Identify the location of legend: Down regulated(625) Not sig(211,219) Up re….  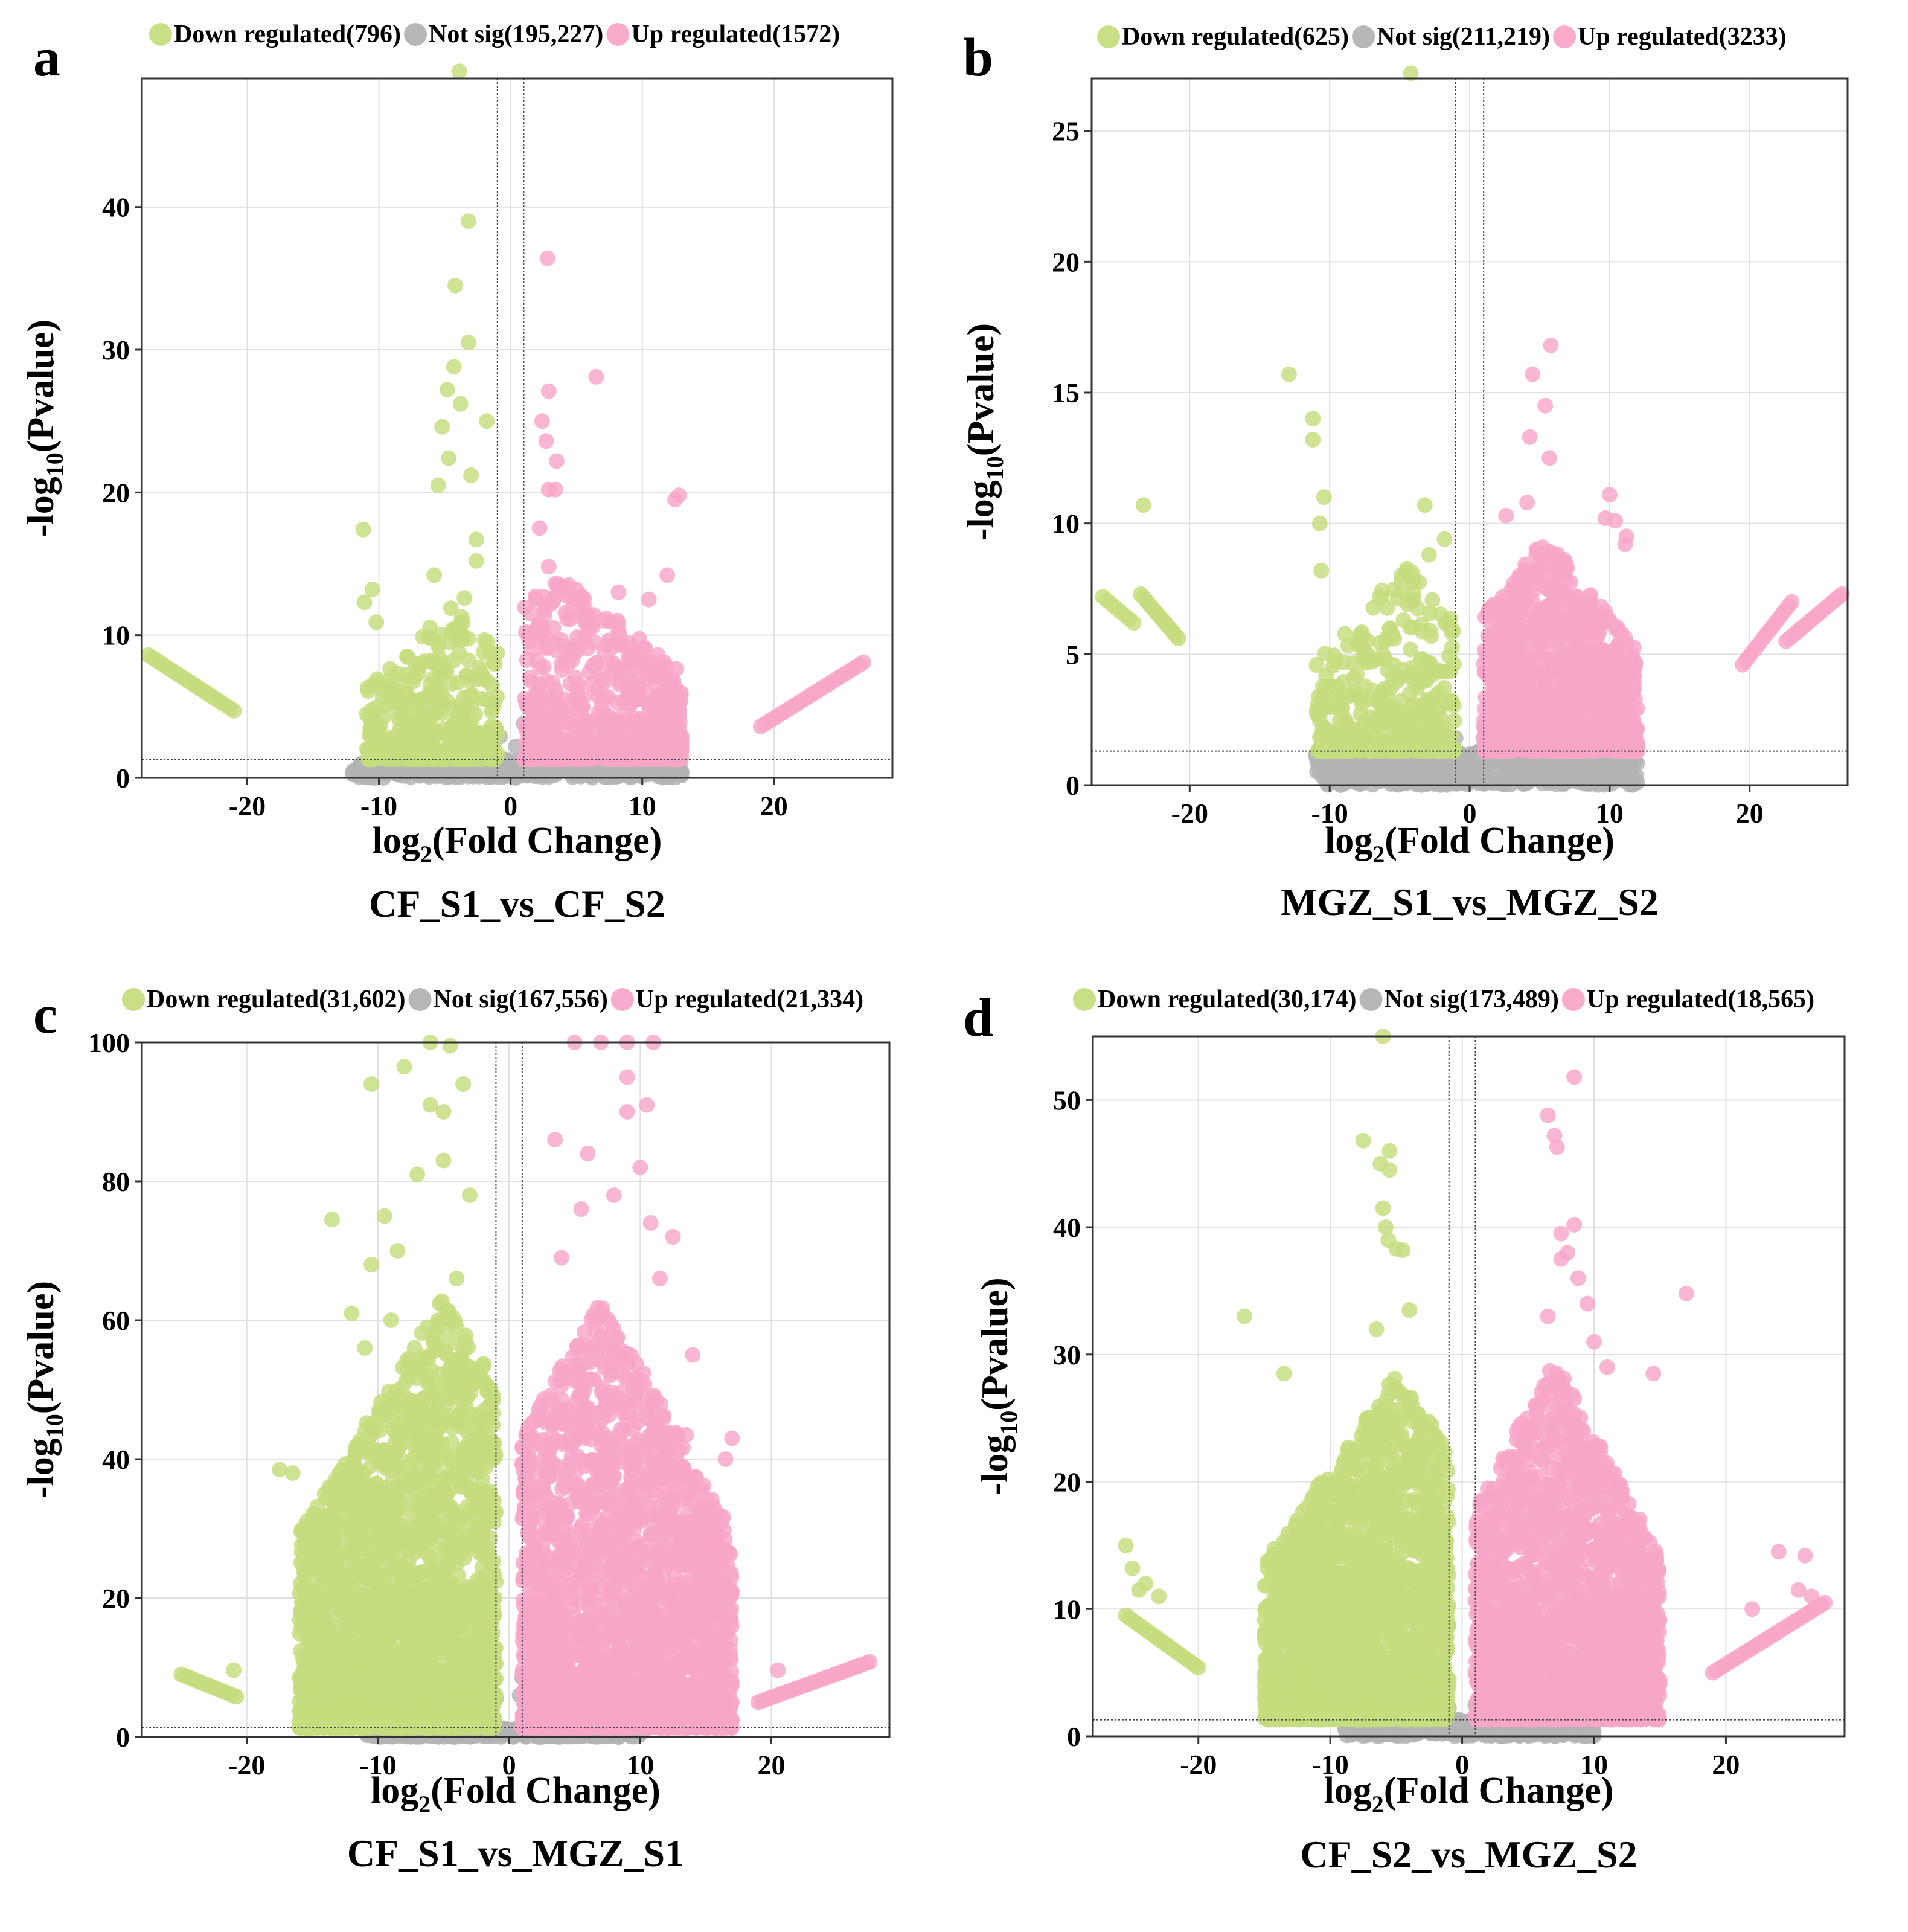
(1442, 37).